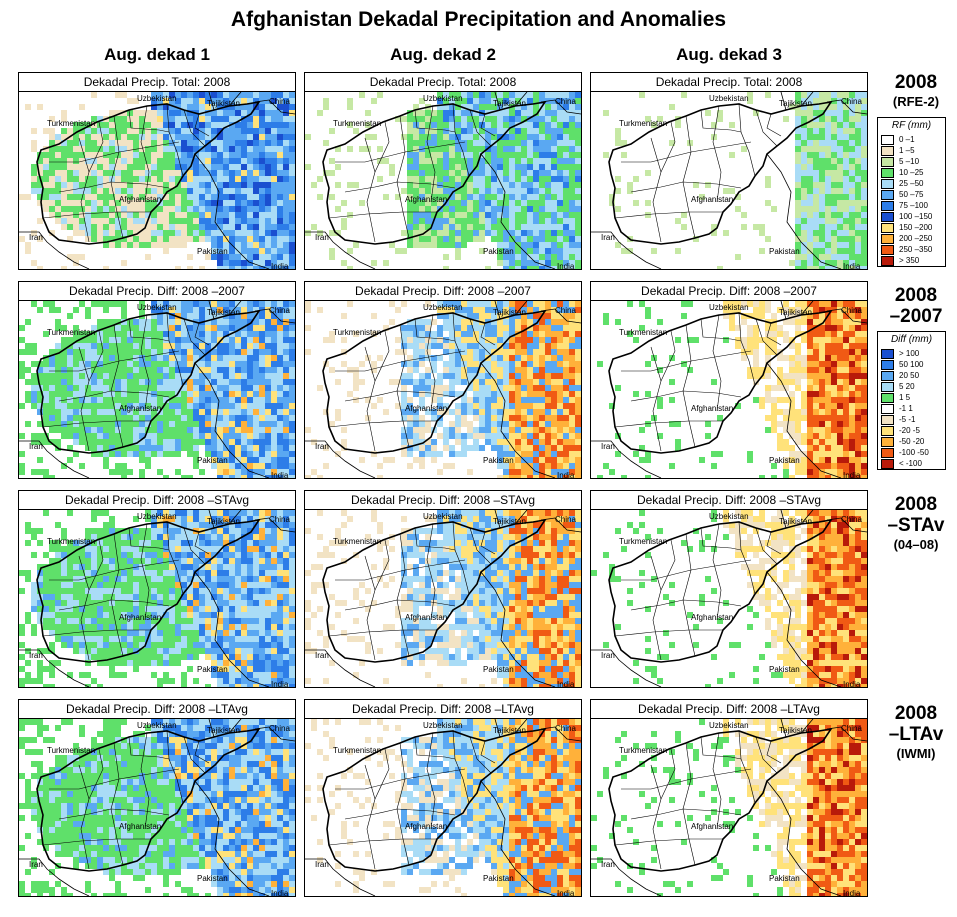  I want to click on country-label: Pakistan, so click(784, 251).